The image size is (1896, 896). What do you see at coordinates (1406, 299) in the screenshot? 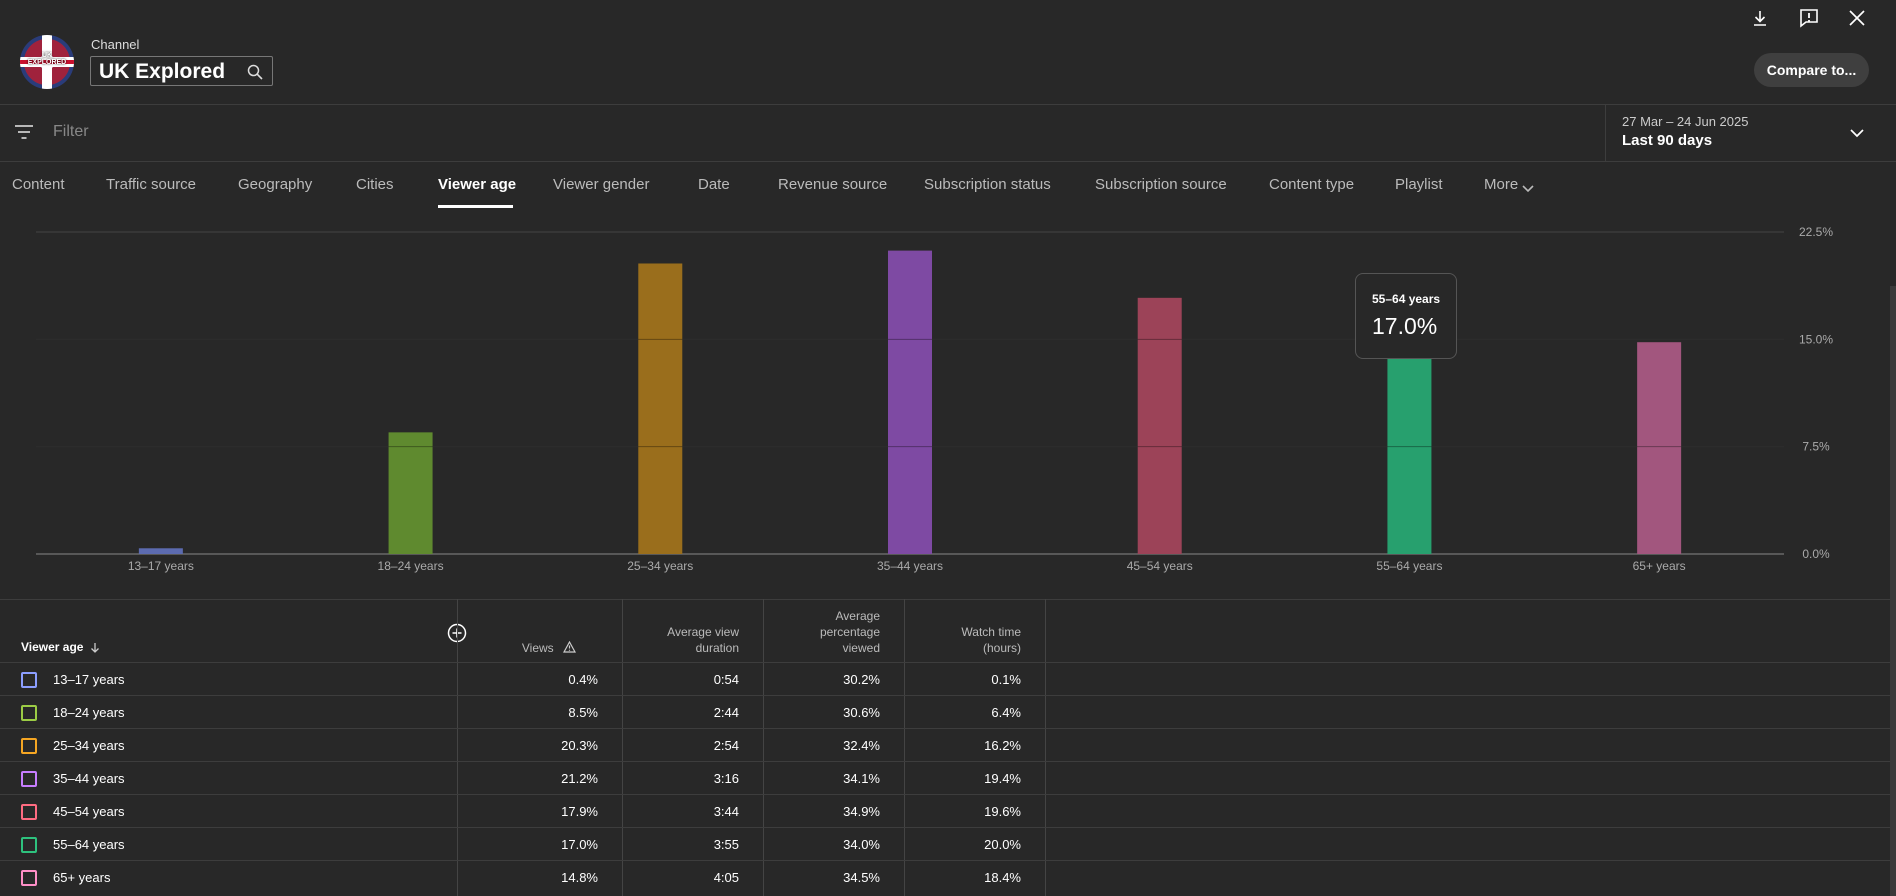
I see `tooltip-label: 55–64 years` at bounding box center [1406, 299].